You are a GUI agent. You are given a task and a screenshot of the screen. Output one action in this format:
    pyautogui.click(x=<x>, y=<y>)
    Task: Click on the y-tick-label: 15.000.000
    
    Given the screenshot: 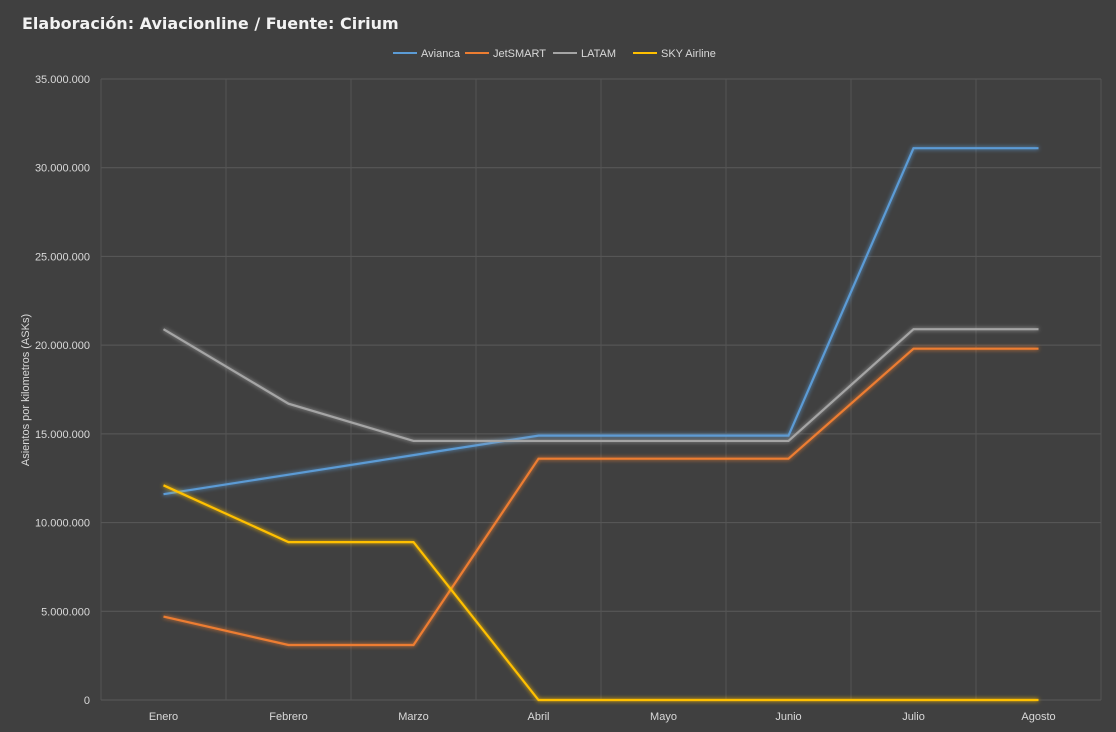 What is the action you would take?
    pyautogui.click(x=62, y=435)
    